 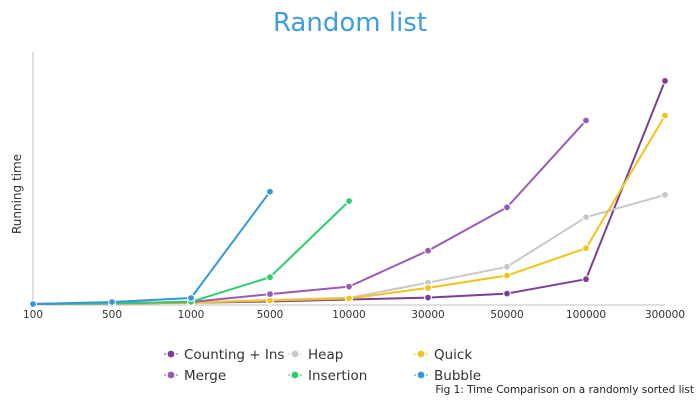 What do you see at coordinates (270, 315) in the screenshot?
I see `x-tick-label: 5000` at bounding box center [270, 315].